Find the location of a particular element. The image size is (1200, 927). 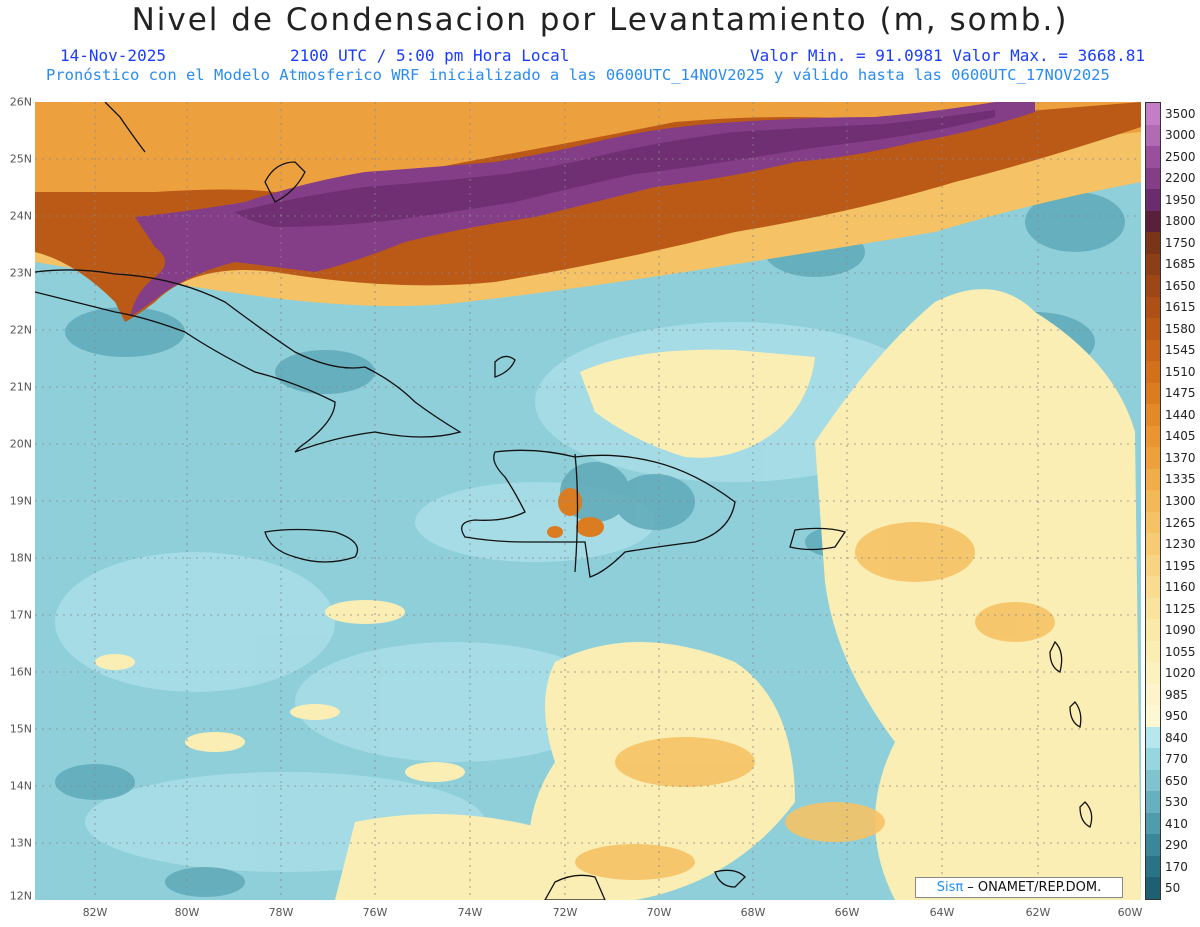

colorbar-label: 3500 is located at coordinates (1180, 113).